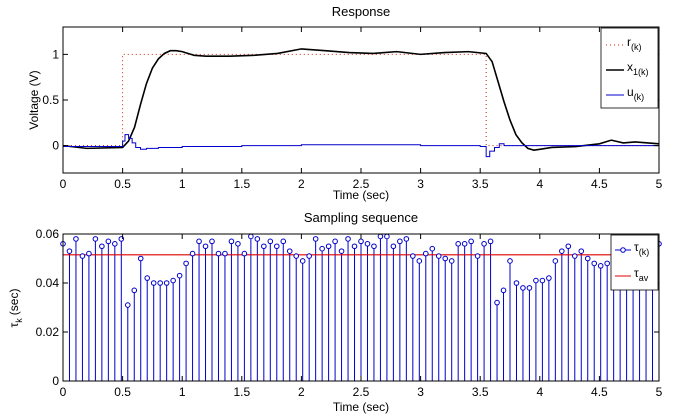  What do you see at coordinates (420, 392) in the screenshot?
I see `x-tick-label: 3` at bounding box center [420, 392].